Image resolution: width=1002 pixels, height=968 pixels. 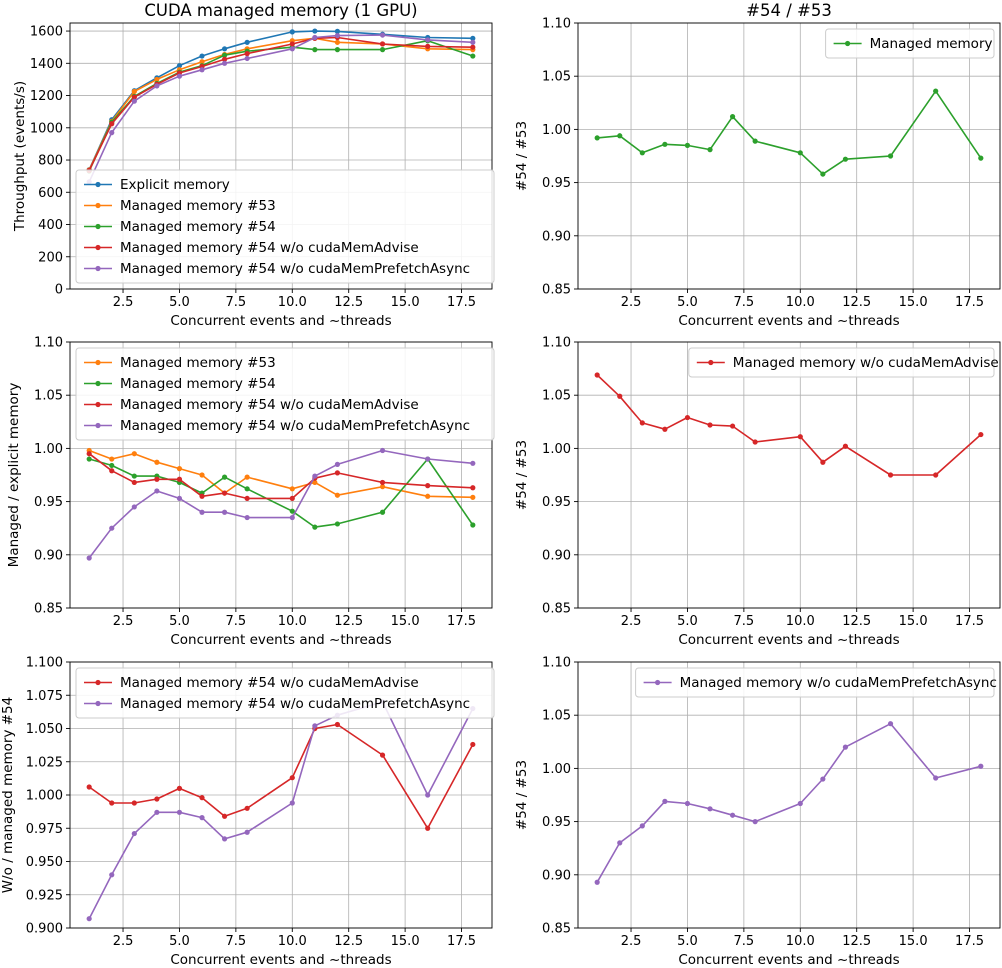 What do you see at coordinates (50, 193) in the screenshot?
I see `y-tick-label: 600` at bounding box center [50, 193].